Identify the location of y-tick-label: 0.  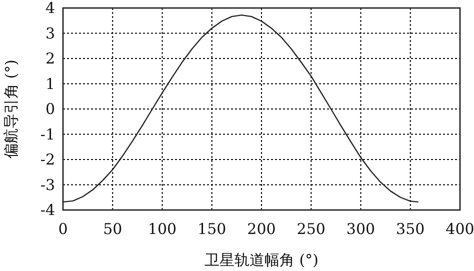
(50, 109).